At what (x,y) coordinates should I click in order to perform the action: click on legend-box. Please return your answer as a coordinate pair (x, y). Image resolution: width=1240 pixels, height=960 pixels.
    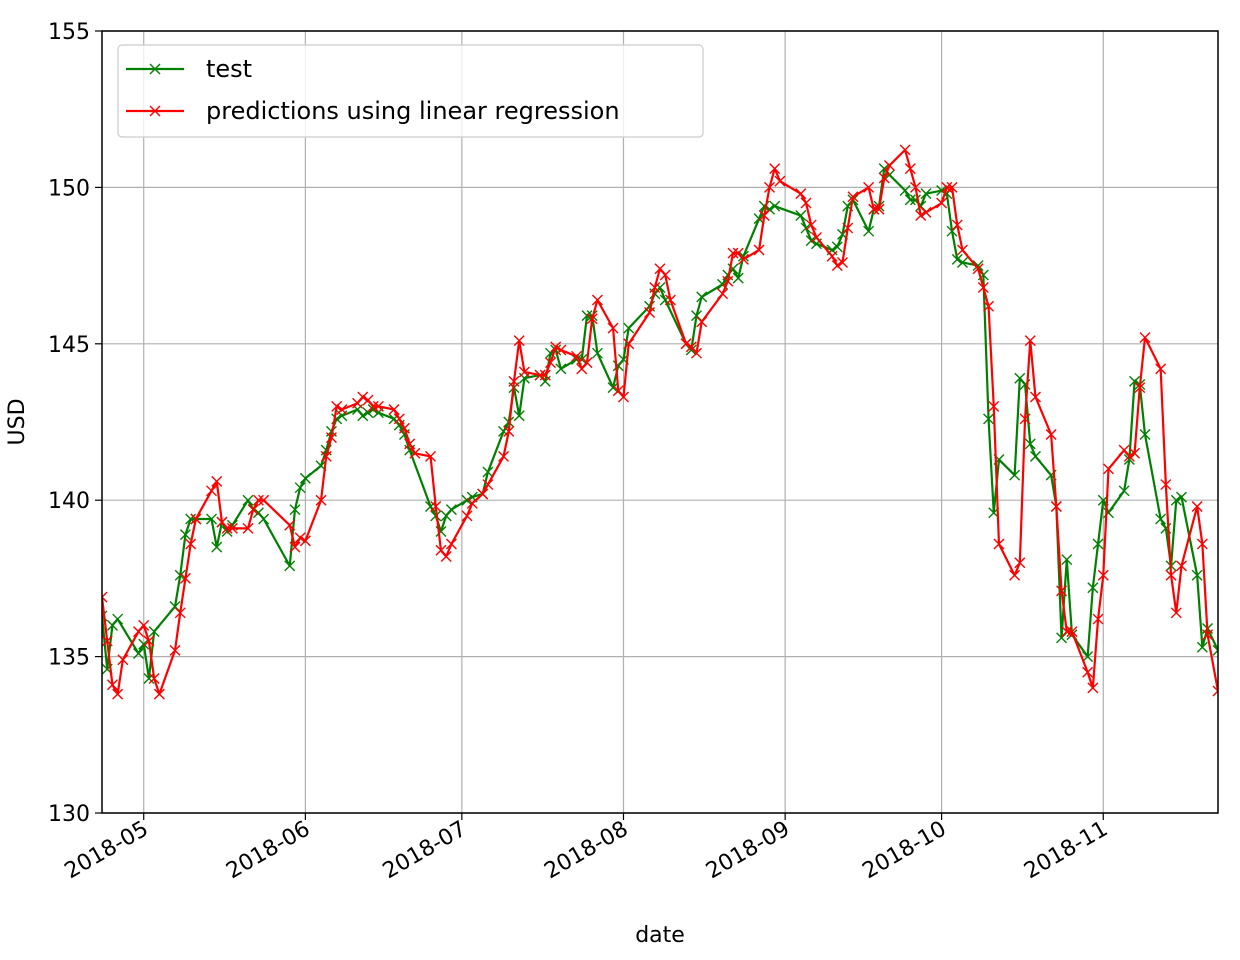
    Looking at the image, I should click on (410, 91).